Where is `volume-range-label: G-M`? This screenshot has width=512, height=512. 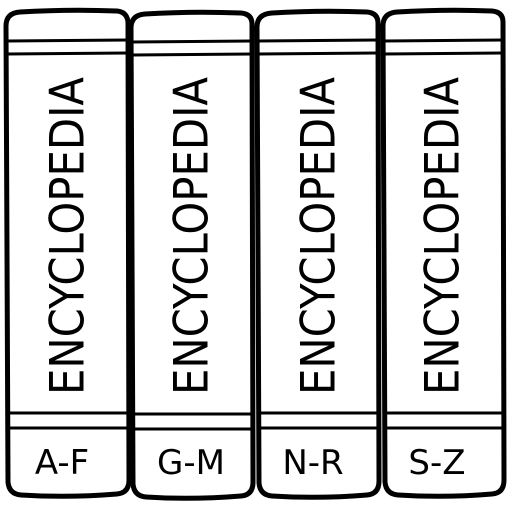
volume-range-label: G-M is located at coordinates (191, 463).